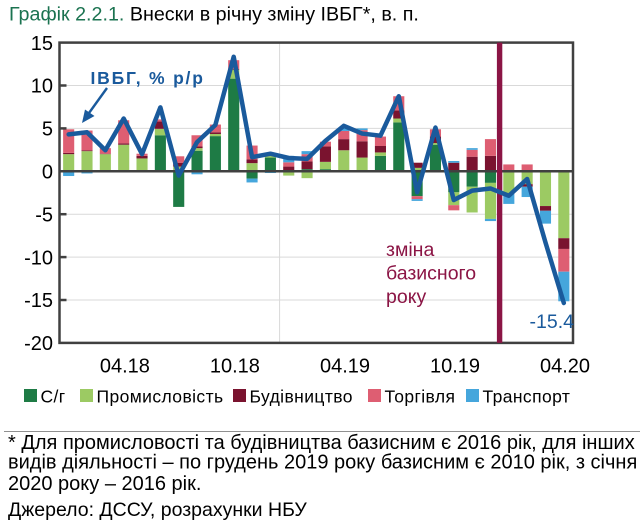 The width and height of the screenshot is (643, 523). I want to click on svg-text: 04.18, so click(125, 367).